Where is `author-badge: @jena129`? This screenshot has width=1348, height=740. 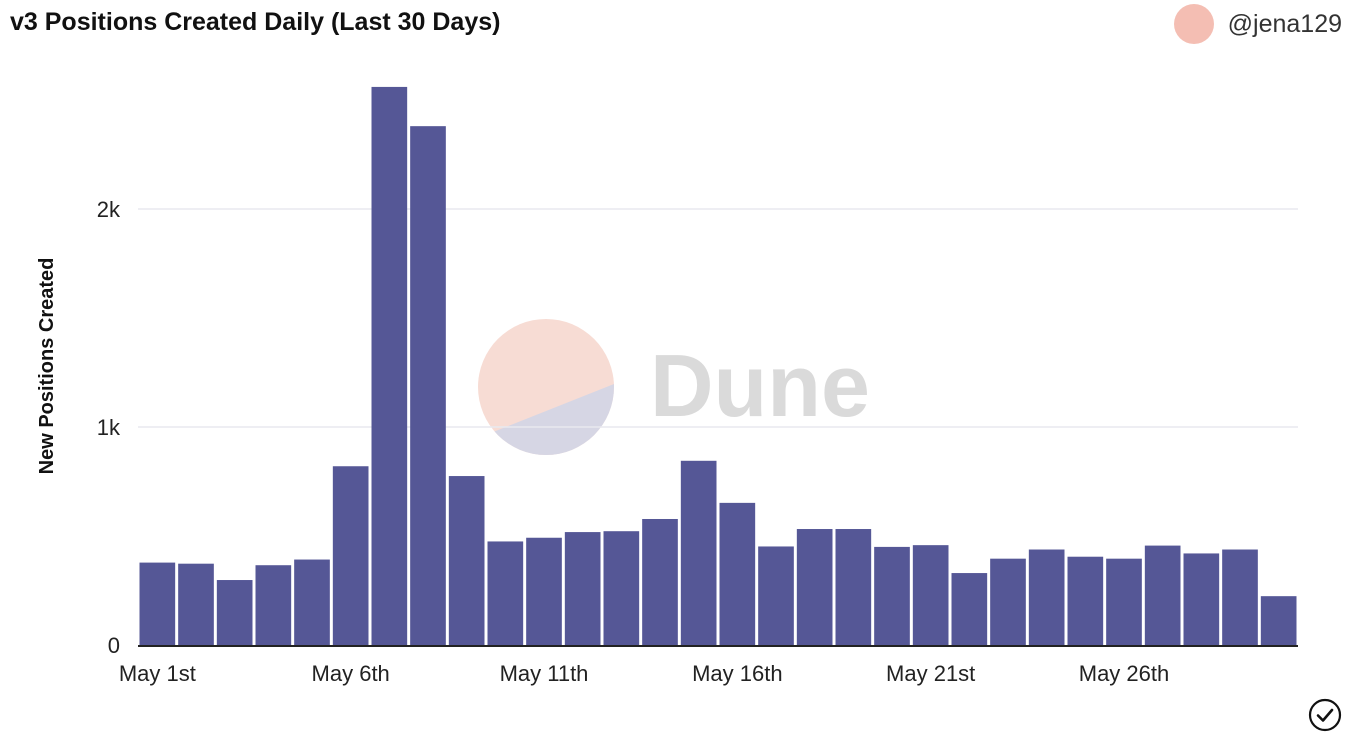
author-badge: @jena129 is located at coordinates (1257, 24).